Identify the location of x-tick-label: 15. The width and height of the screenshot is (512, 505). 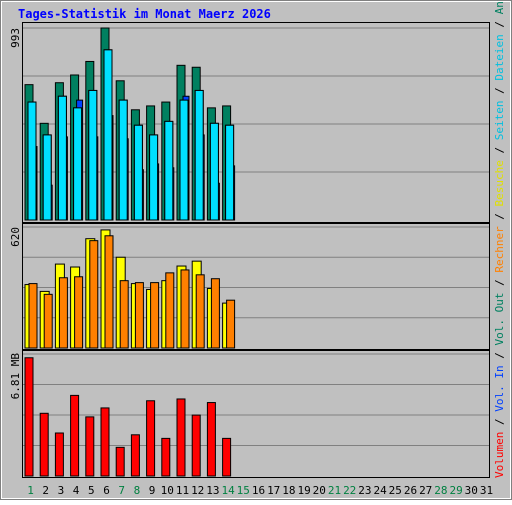
(243, 490).